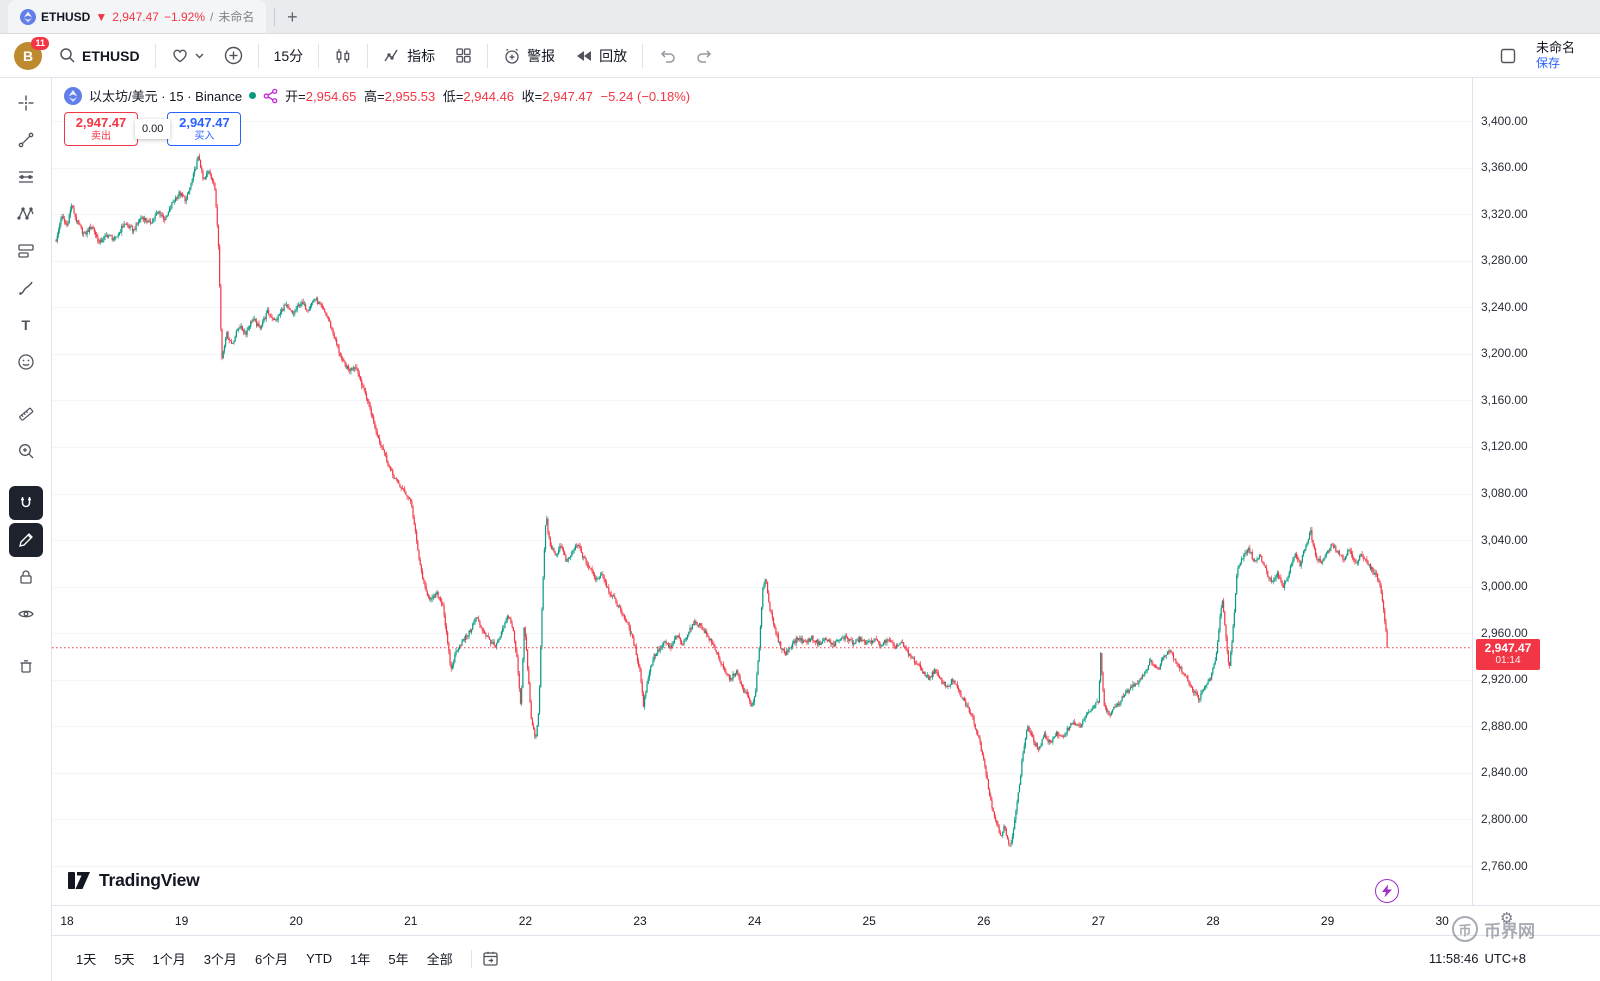  What do you see at coordinates (26, 103) in the screenshot?
I see `crosshair-tool` at bounding box center [26, 103].